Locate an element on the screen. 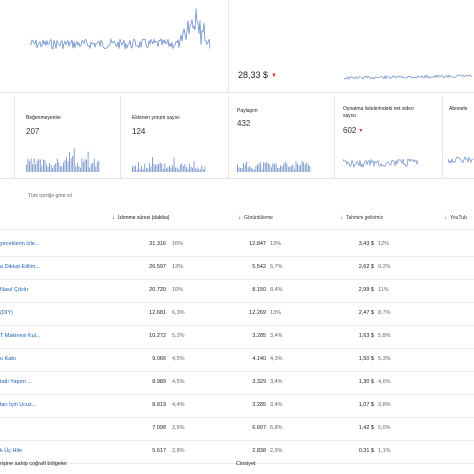  cards-bottom-divider is located at coordinates (237, 178).